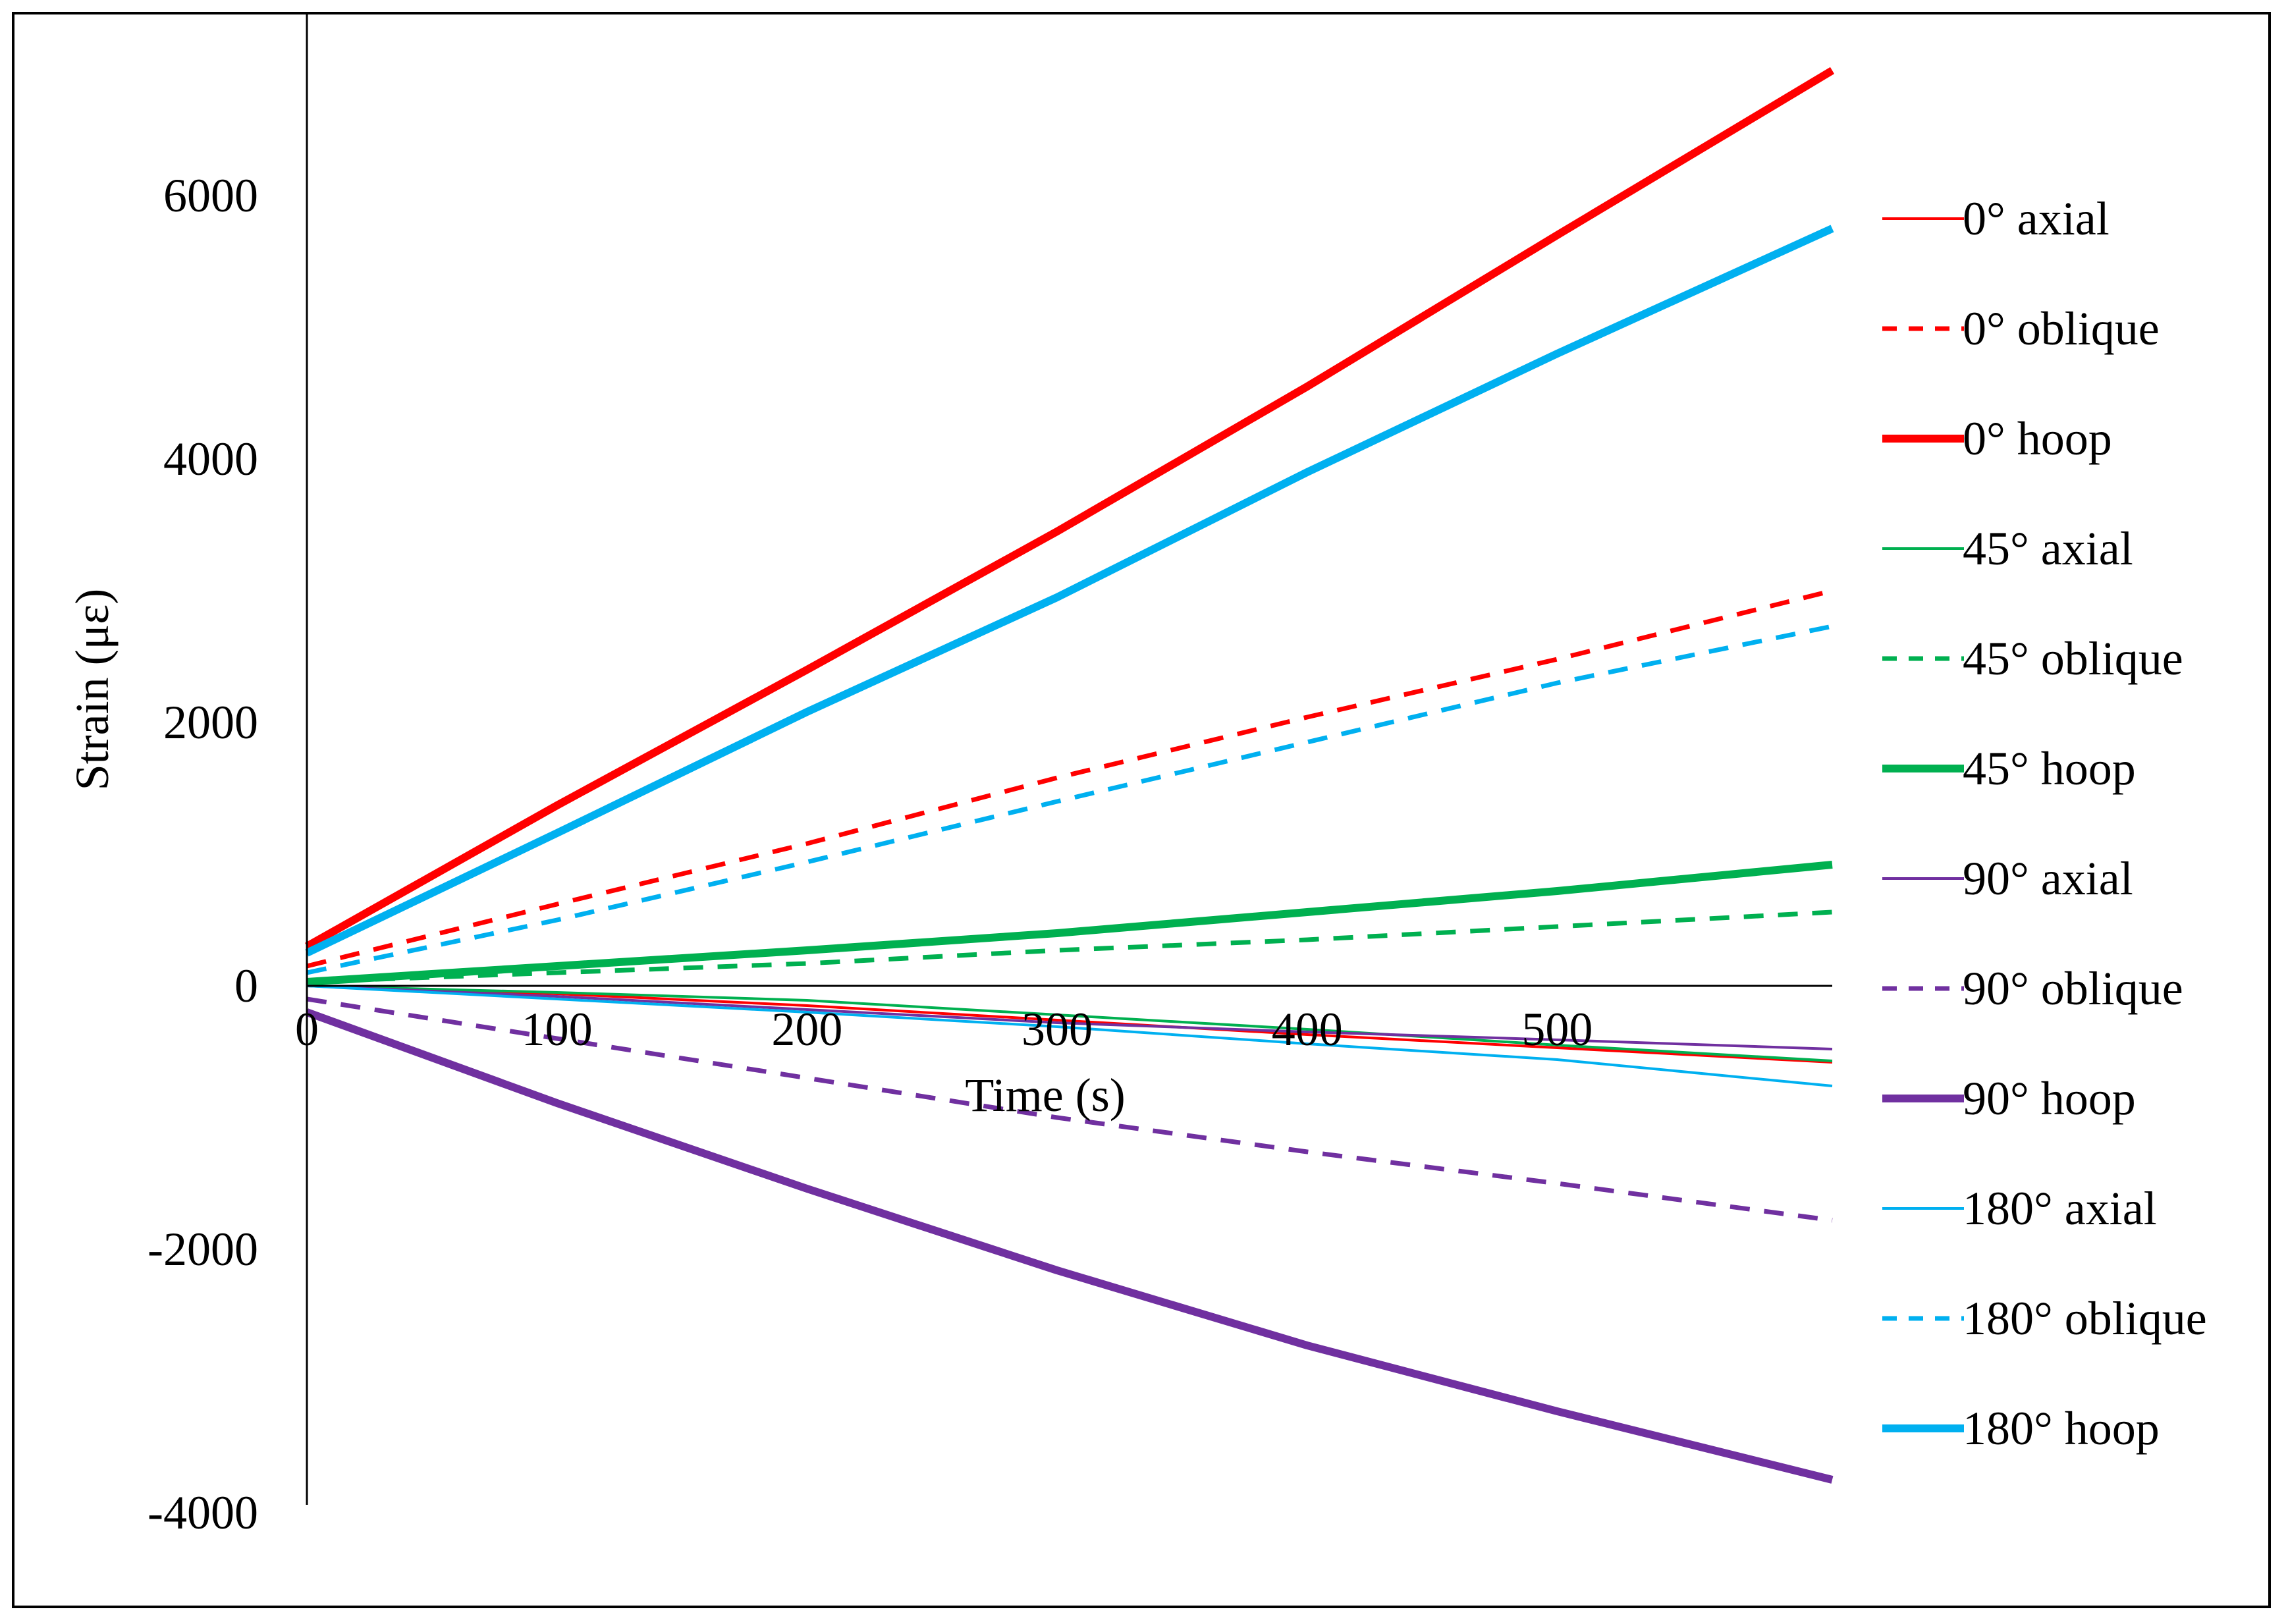 This screenshot has width=2288, height=1624. I want to click on legend-label-11: 180° hoop, so click(2061, 1428).